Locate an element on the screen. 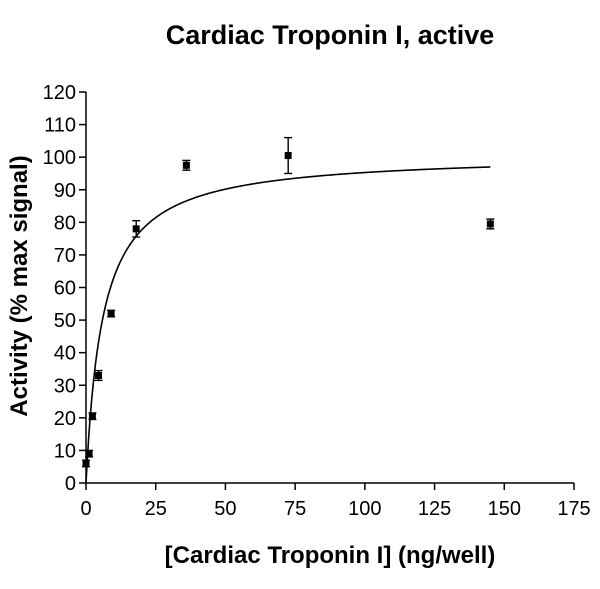  x-tick-label: 75 is located at coordinates (295, 509).